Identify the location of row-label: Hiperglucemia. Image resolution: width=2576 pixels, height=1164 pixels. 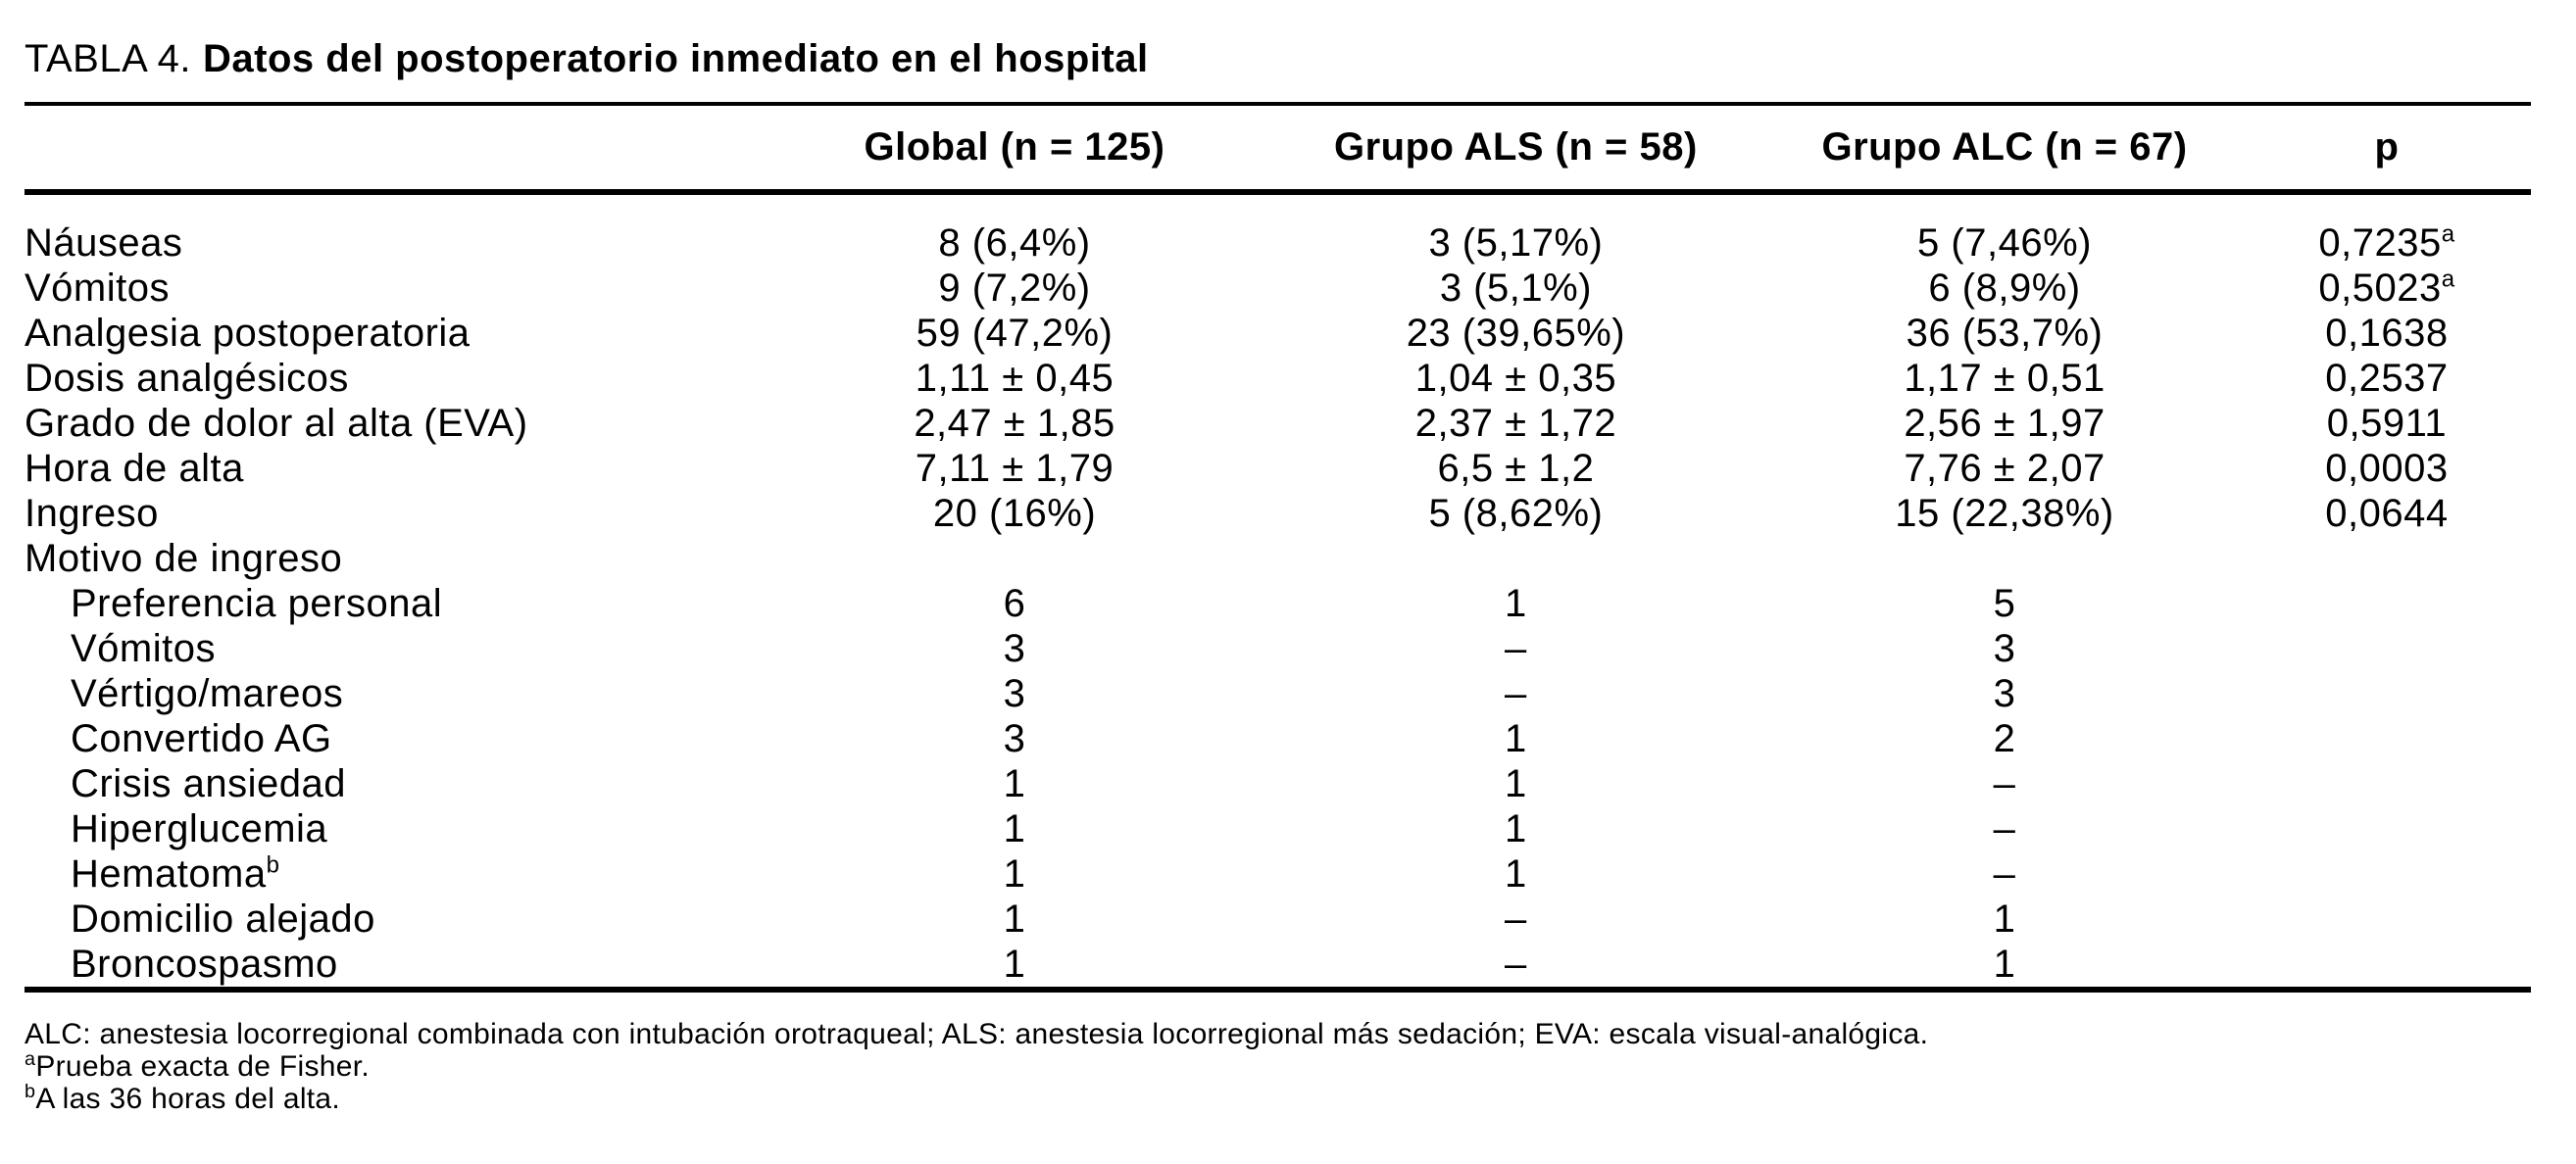
(199, 828).